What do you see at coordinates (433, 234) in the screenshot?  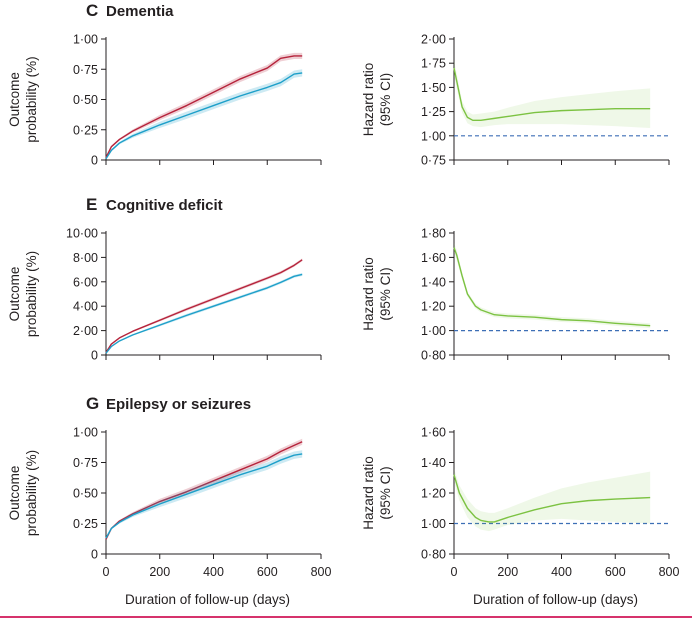 I see `y-tick-label: 1·80` at bounding box center [433, 234].